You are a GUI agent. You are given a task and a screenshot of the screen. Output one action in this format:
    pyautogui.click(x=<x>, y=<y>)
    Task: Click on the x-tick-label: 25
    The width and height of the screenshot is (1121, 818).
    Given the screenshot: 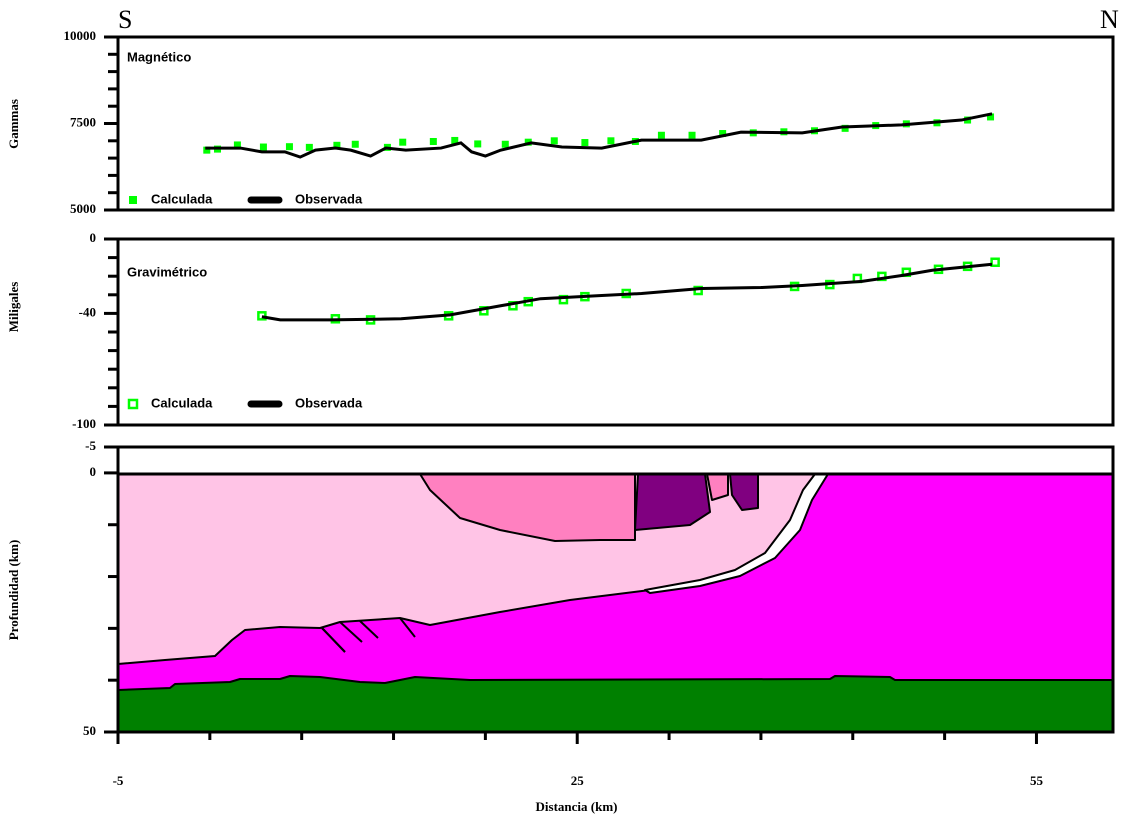 What is the action you would take?
    pyautogui.click(x=578, y=780)
    